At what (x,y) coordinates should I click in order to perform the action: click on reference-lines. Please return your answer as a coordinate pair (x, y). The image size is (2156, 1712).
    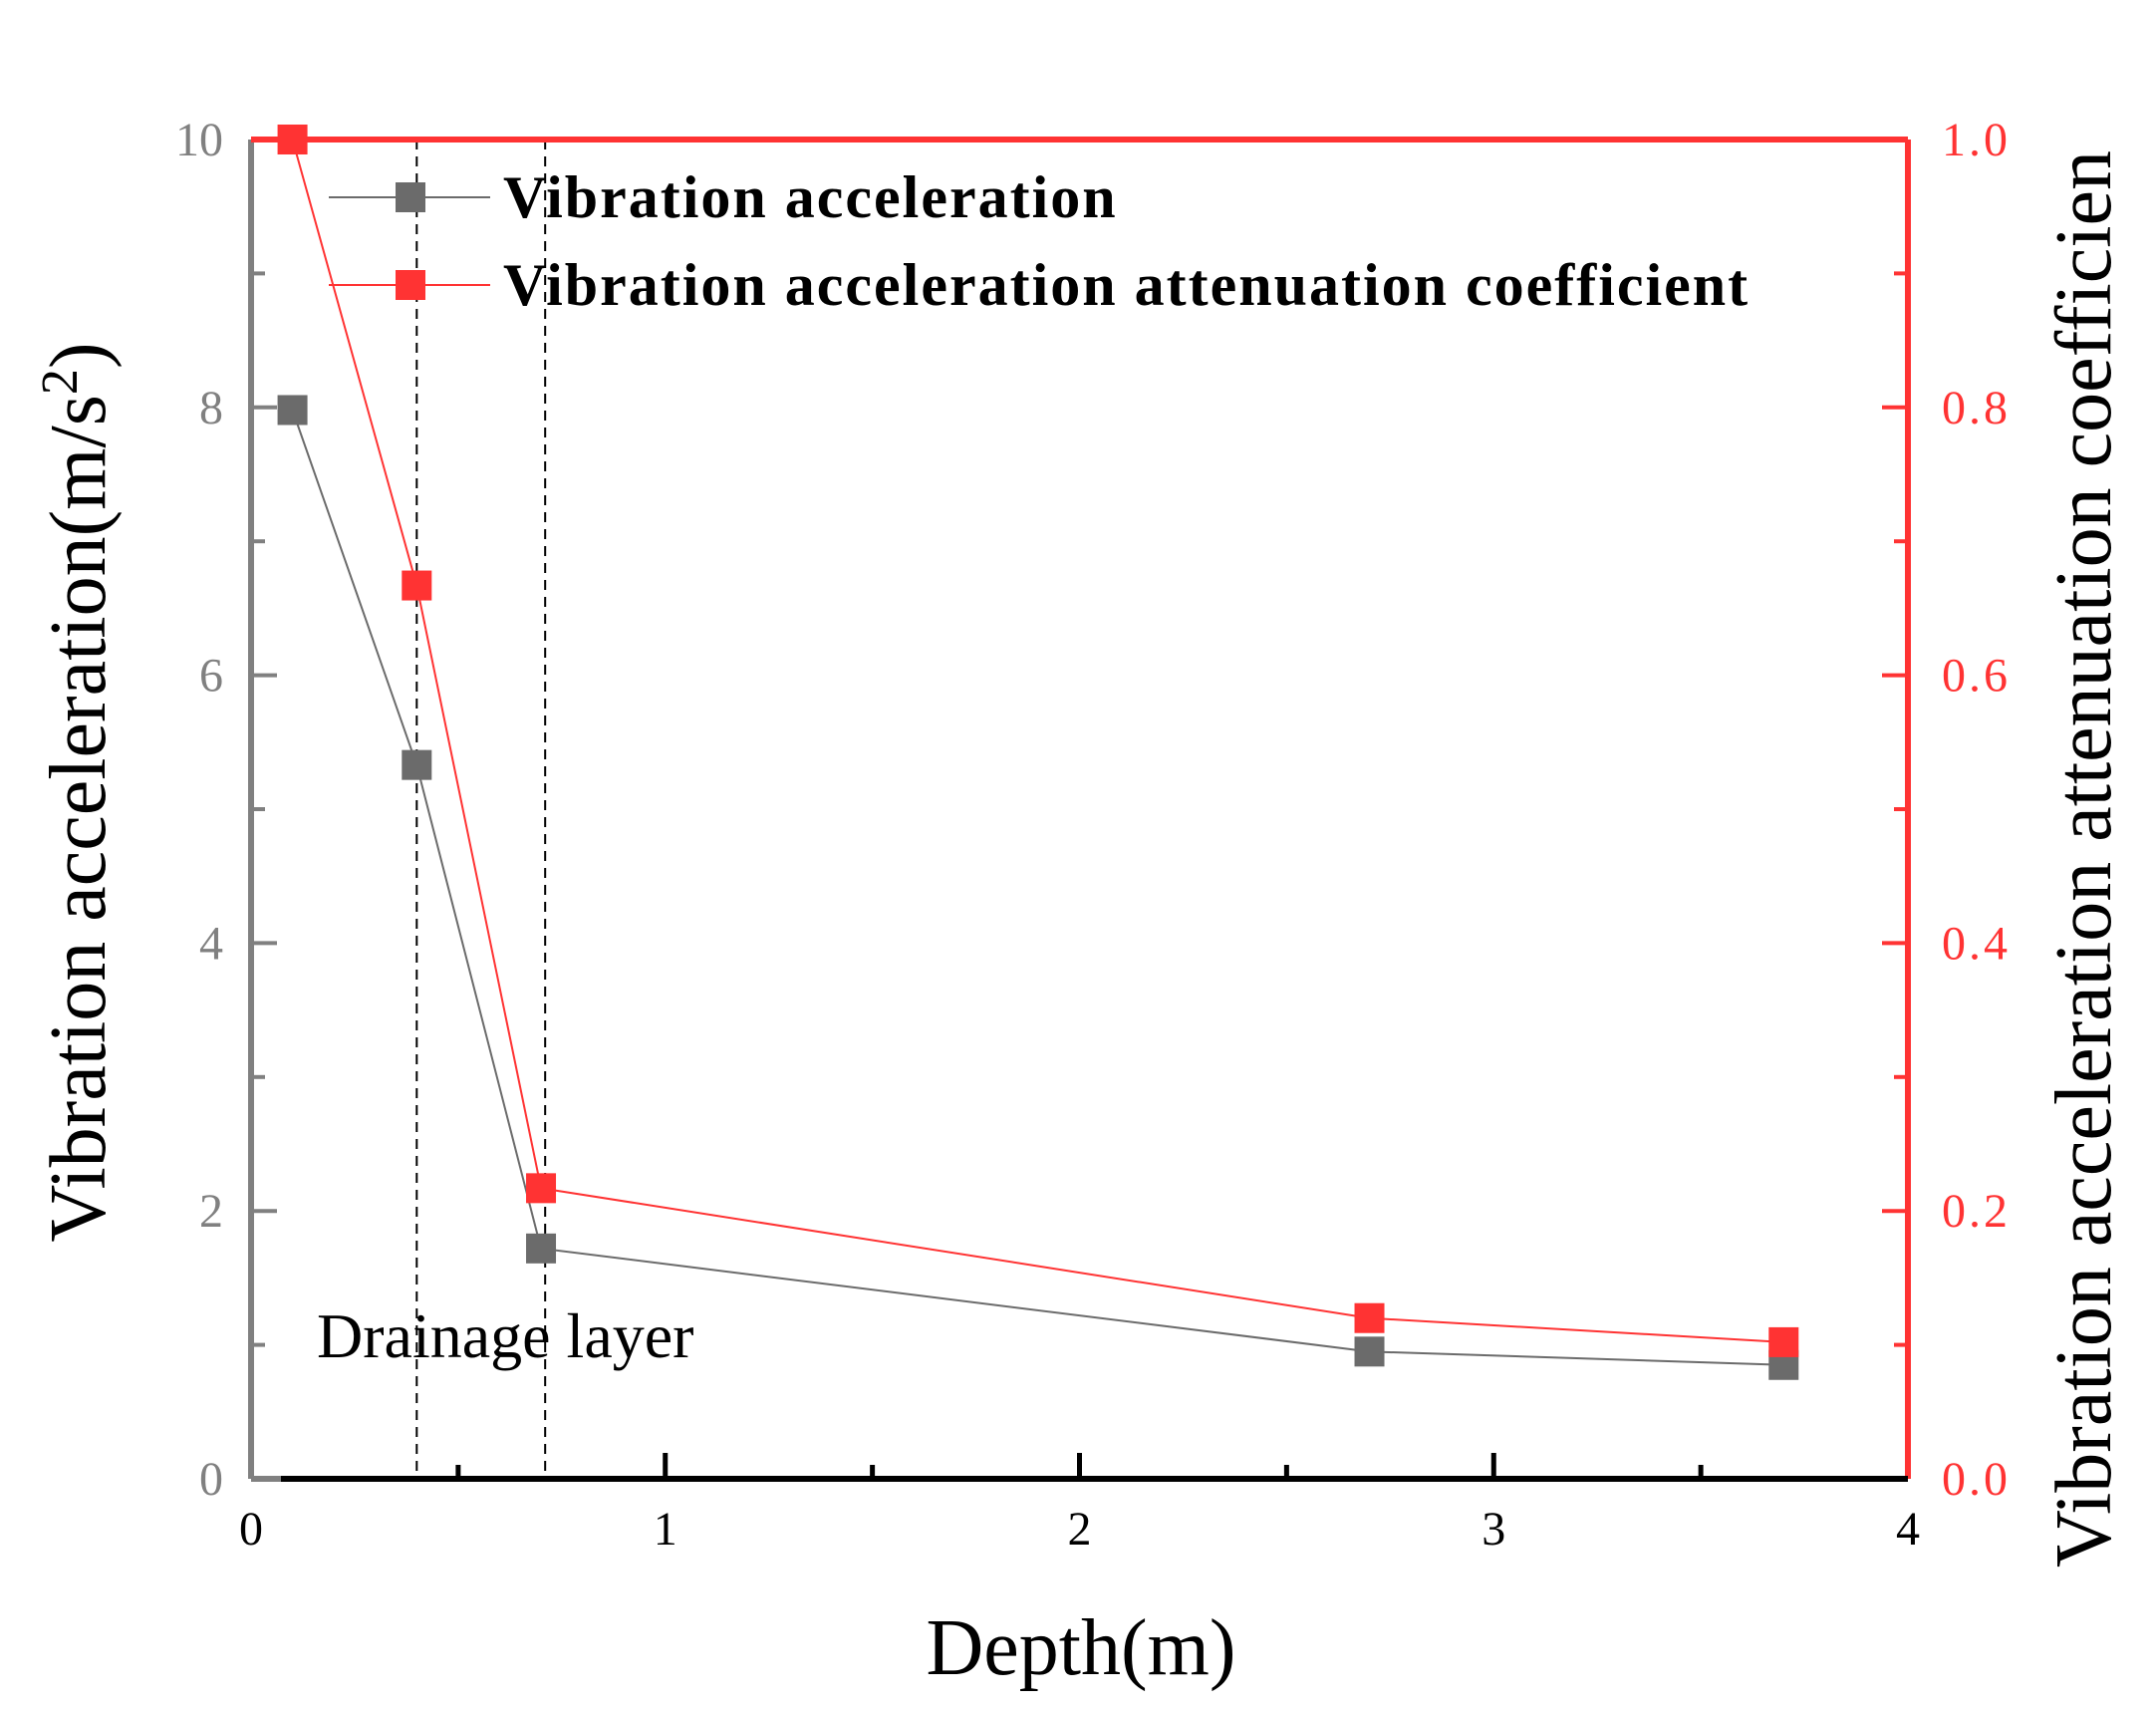
    Looking at the image, I should click on (481, 810).